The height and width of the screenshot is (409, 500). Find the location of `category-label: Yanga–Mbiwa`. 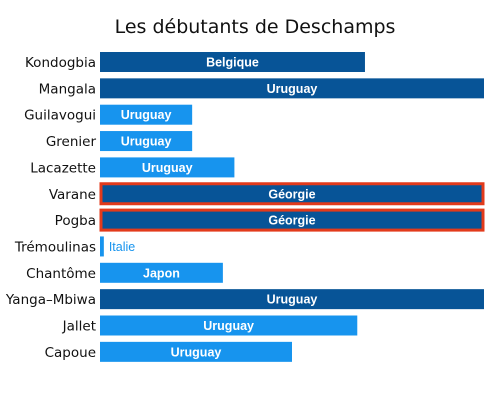

category-label: Yanga–Mbiwa is located at coordinates (50, 300).